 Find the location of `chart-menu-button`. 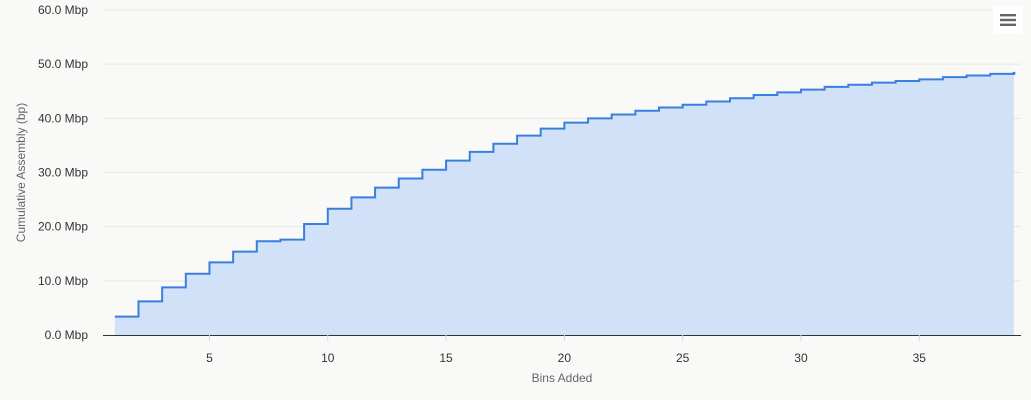

chart-menu-button is located at coordinates (1008, 19).